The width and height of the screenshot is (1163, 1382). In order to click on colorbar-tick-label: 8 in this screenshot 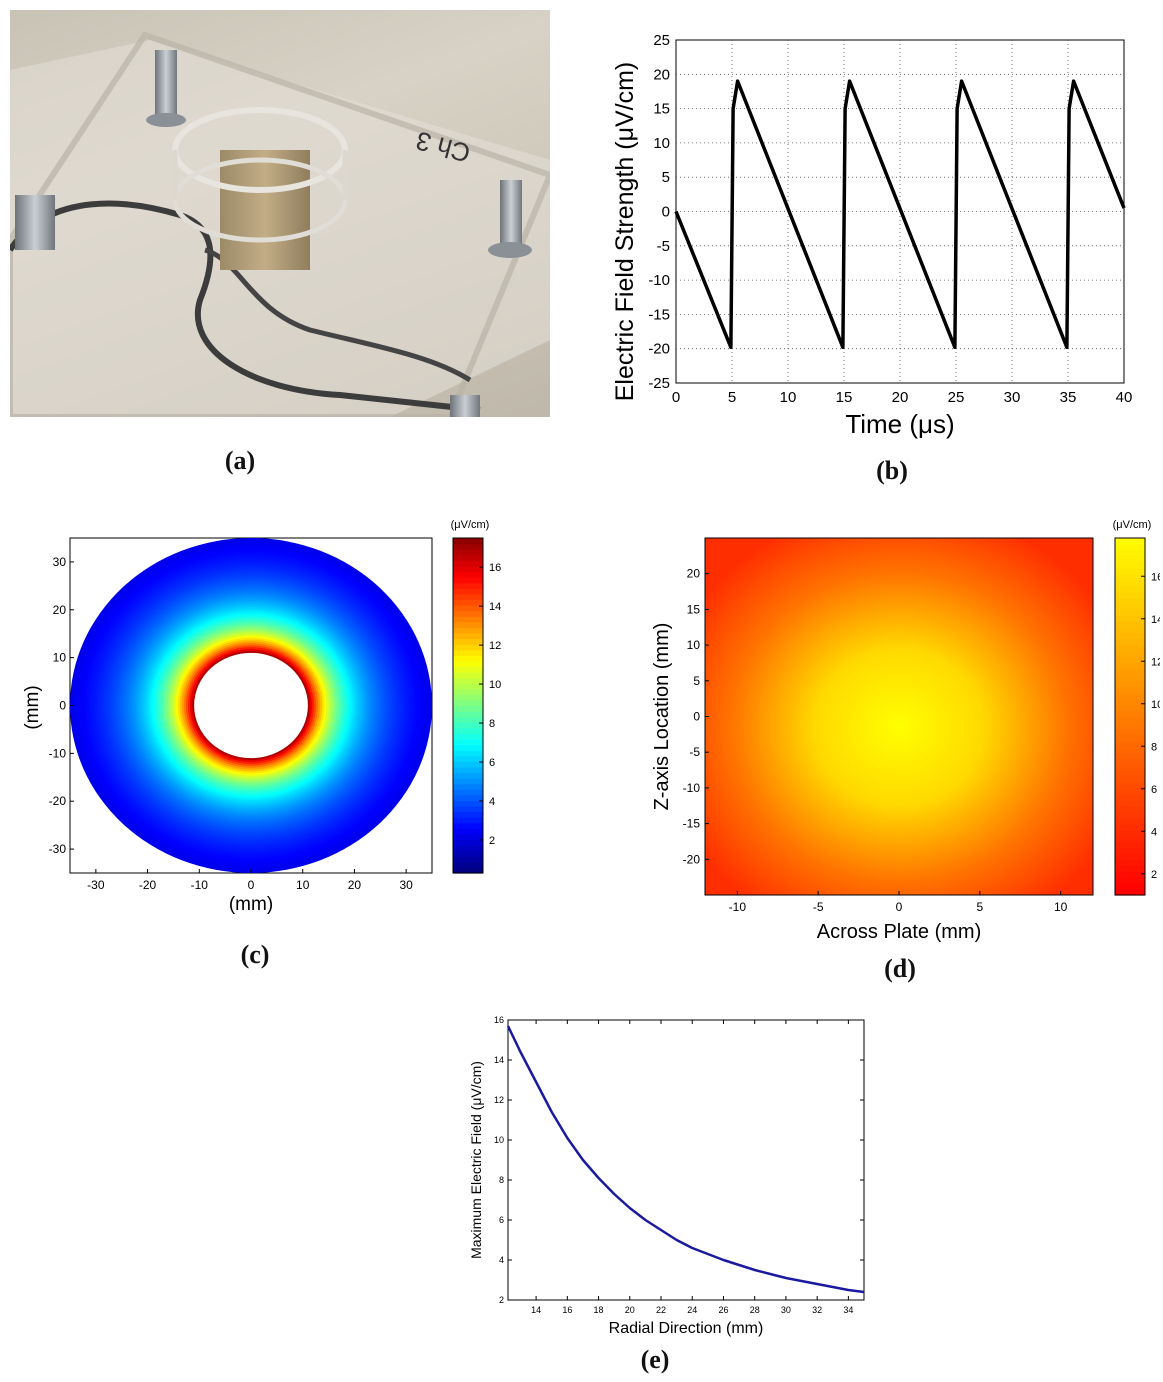, I will do `click(1154, 747)`.